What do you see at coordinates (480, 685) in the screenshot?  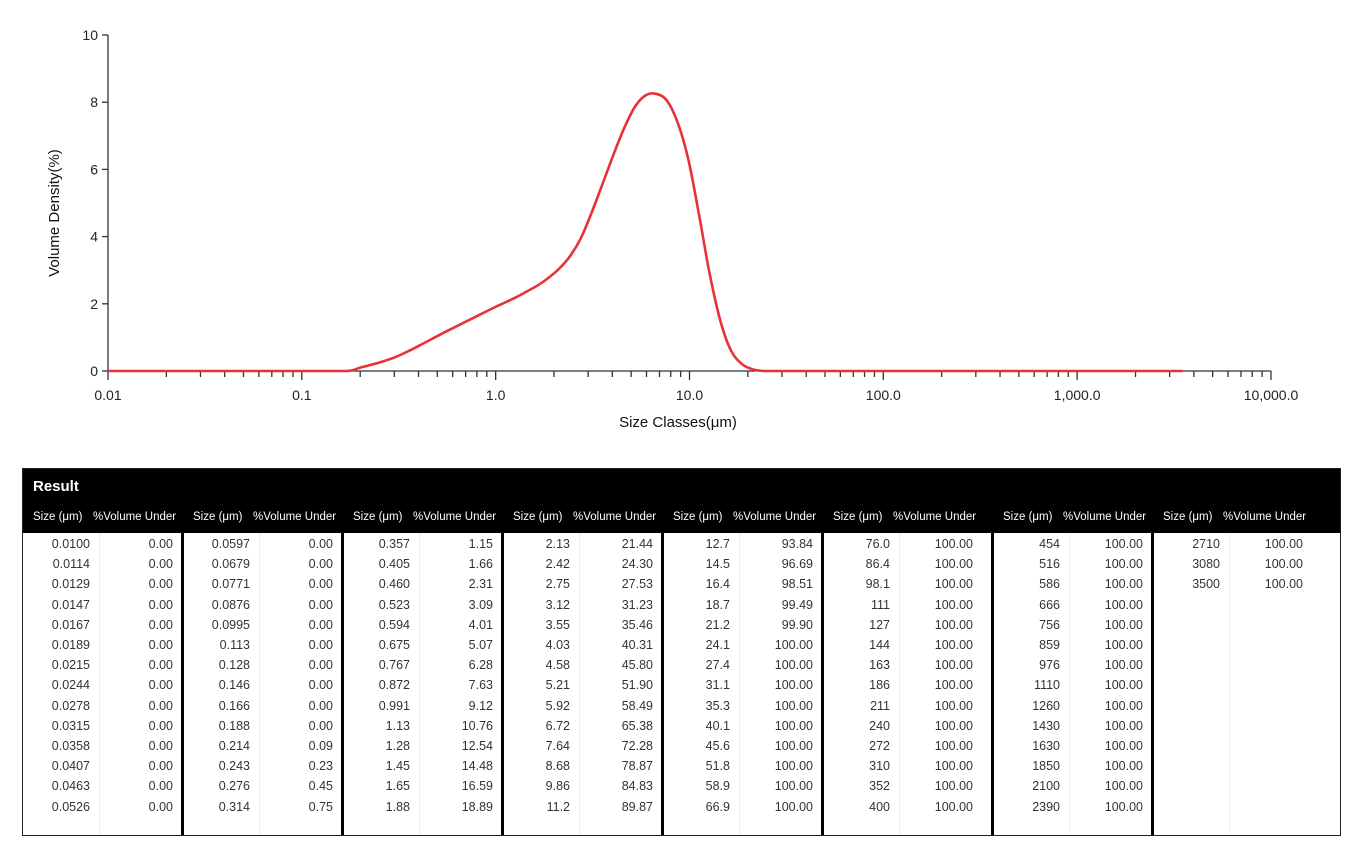 I see `volume-under-cell: 7.63` at bounding box center [480, 685].